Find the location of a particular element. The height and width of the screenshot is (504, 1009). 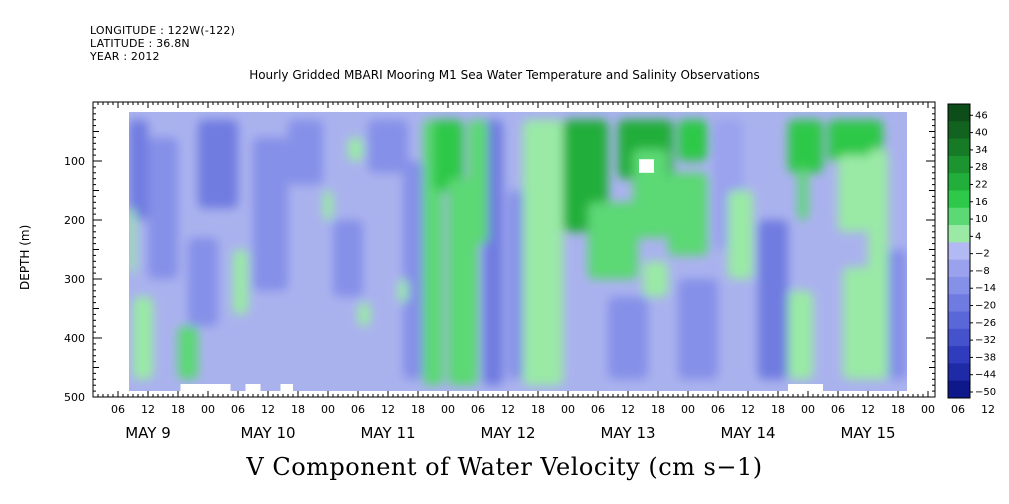

y-tick-label: 400 is located at coordinates (74, 338).